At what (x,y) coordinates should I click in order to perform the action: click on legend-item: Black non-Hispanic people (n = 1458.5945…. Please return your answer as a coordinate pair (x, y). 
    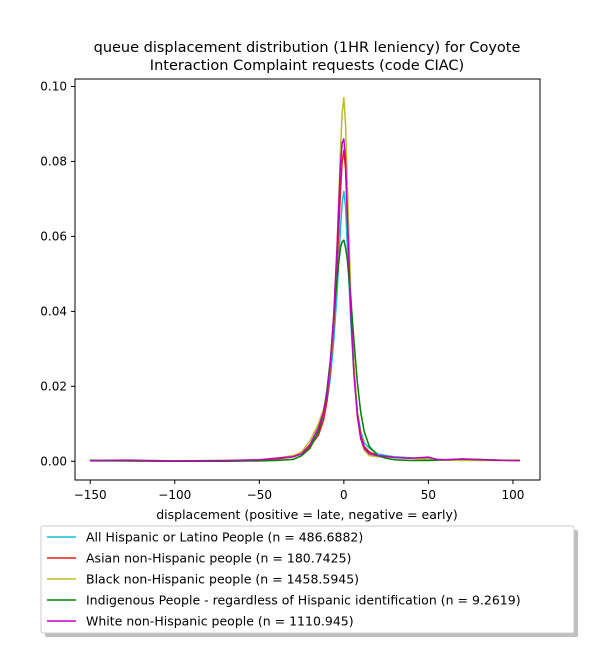
    Looking at the image, I should click on (203, 579).